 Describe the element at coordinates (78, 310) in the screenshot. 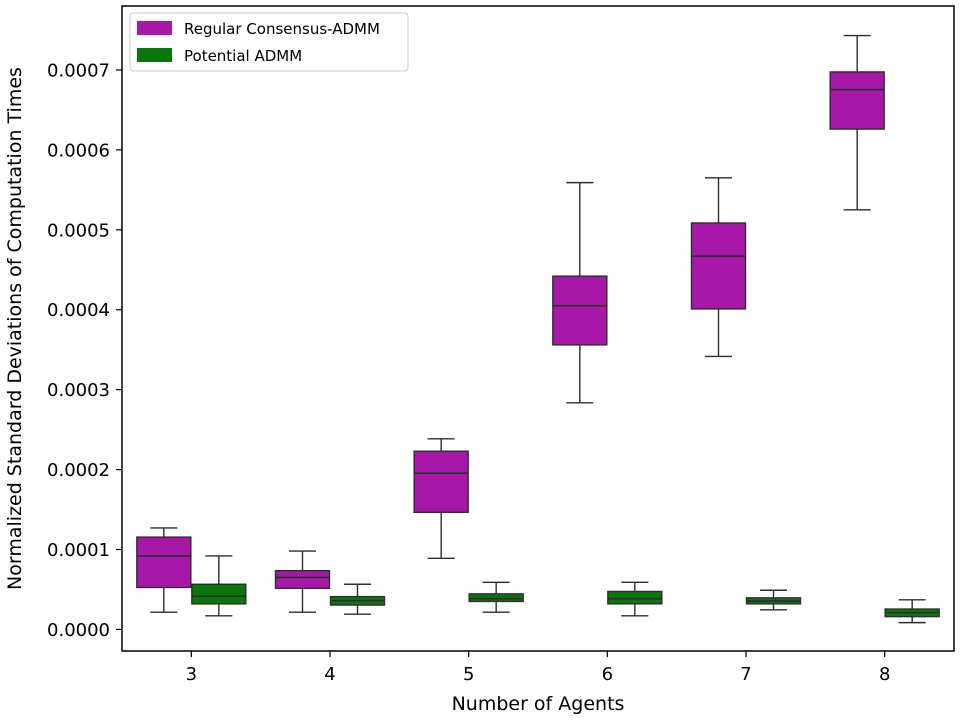

I see `y-tick-label: 0.0004` at that location.